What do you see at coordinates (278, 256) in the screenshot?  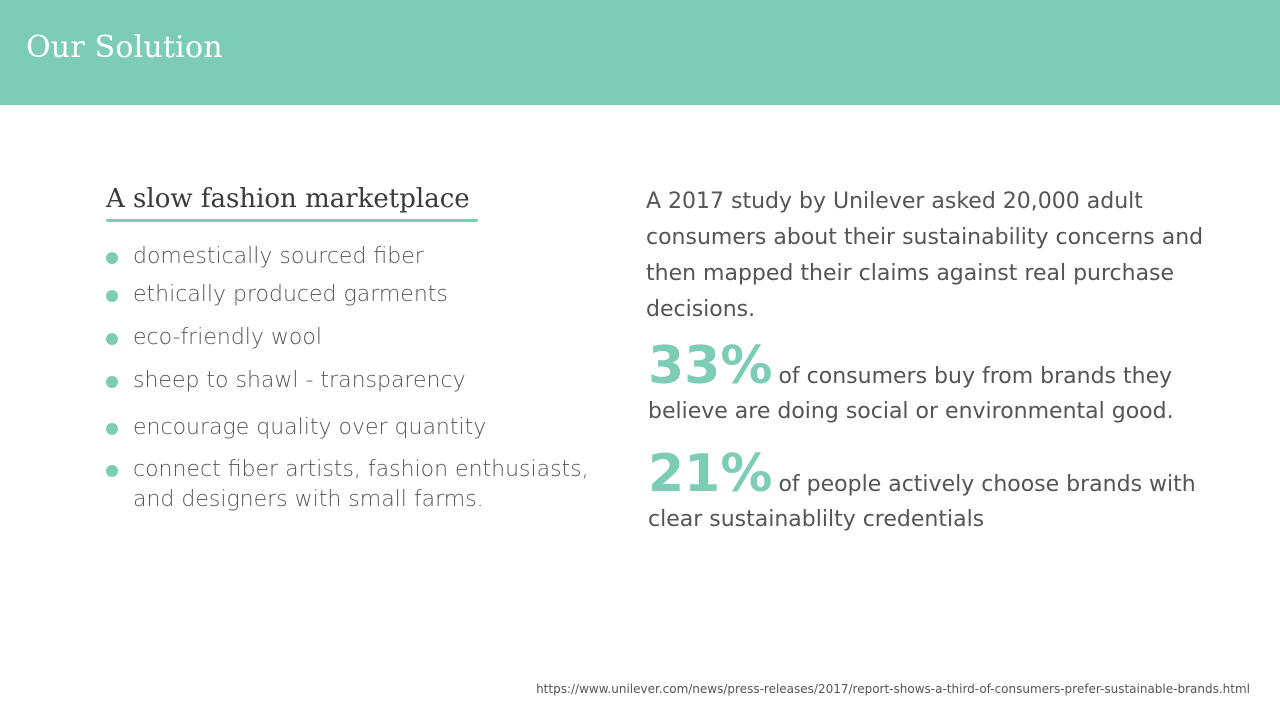 I see `list-item-text: domestically sourced fiber` at bounding box center [278, 256].